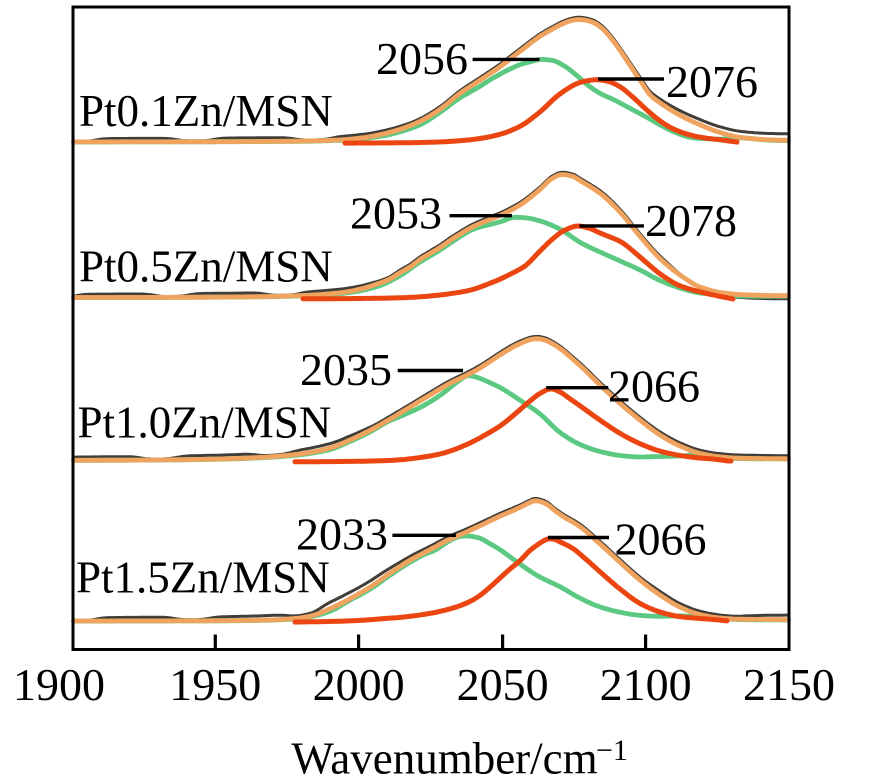  Describe the element at coordinates (503, 684) in the screenshot. I see `svg-text: 2050` at that location.